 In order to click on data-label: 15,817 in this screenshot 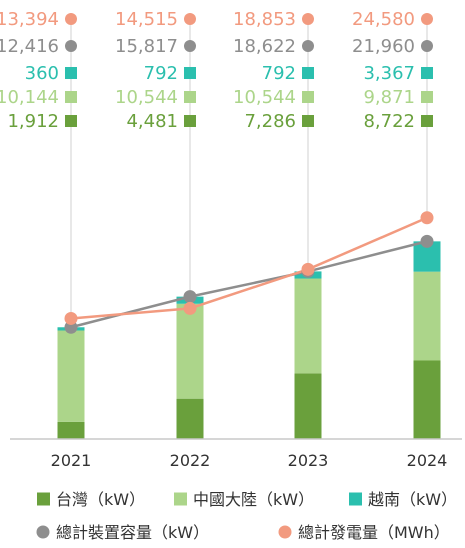, I will do `click(146, 46)`.